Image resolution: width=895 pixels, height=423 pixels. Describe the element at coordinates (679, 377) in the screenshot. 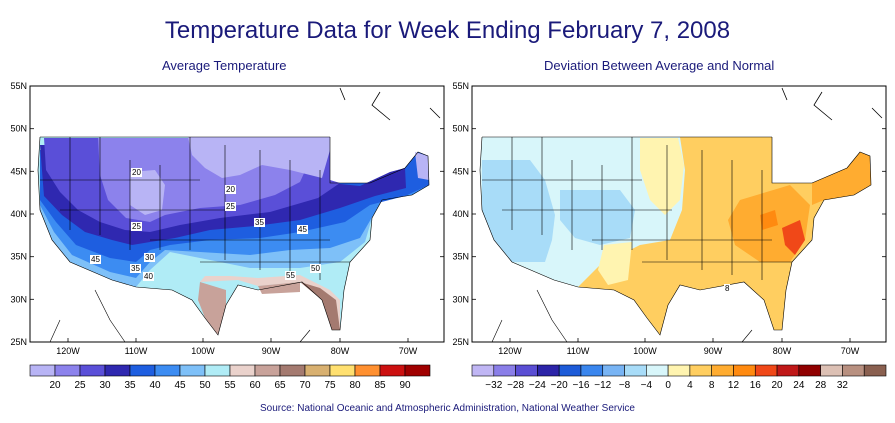

I see `right-legend: −32 −28 −24 −20 −16 −12 −8 −4 0 4 8 12 16 20 24 28 32` at that location.